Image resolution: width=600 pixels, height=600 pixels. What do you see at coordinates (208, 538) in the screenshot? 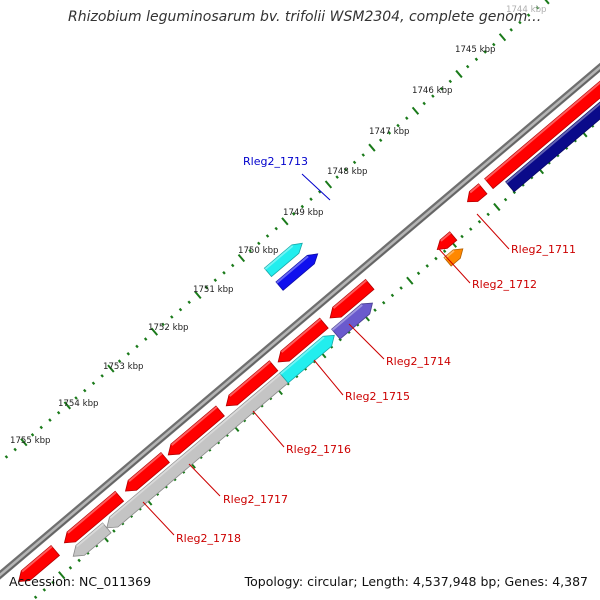
I see `gene-label: Rleg2_1718` at bounding box center [208, 538].